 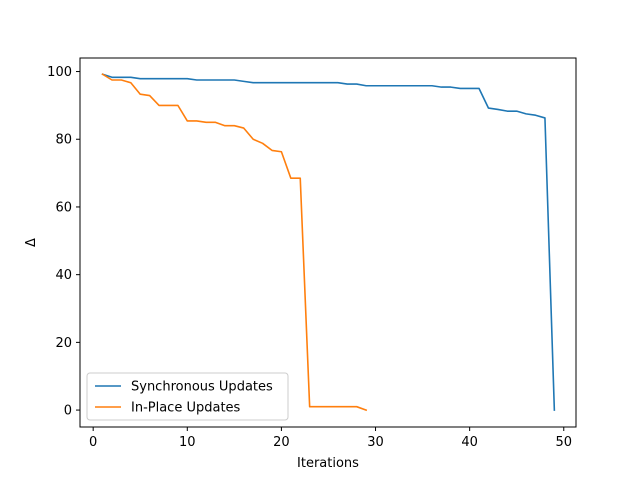 I want to click on legend-label: Synchronous Updates, so click(x=202, y=387).